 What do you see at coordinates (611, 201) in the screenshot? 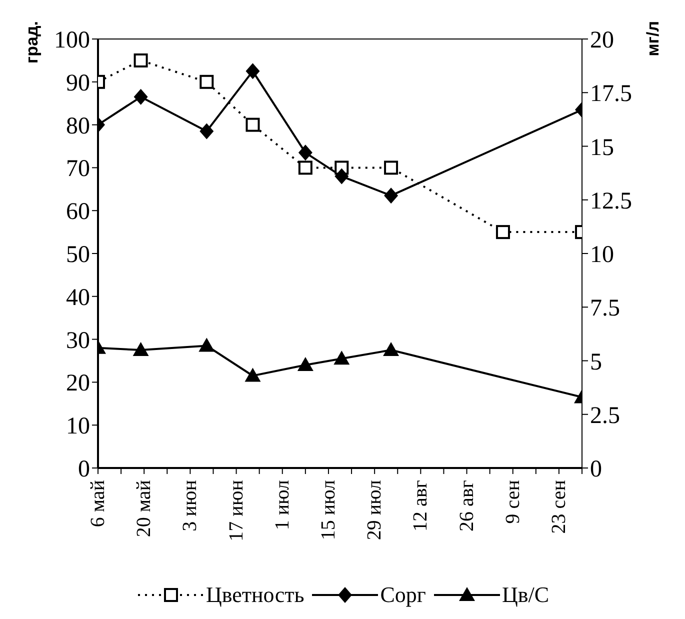
I see `y2-tick-label: 12.5` at bounding box center [611, 201].